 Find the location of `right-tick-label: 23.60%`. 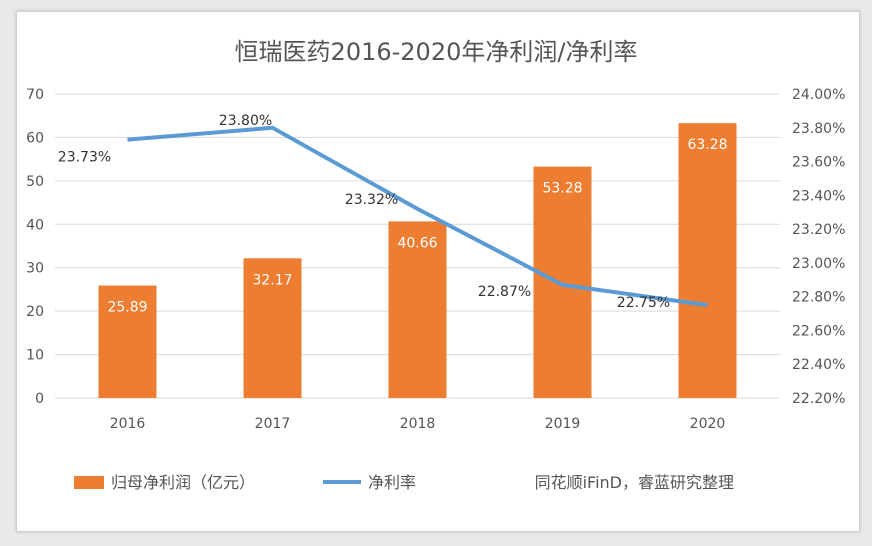

right-tick-label: 23.60% is located at coordinates (818, 163).